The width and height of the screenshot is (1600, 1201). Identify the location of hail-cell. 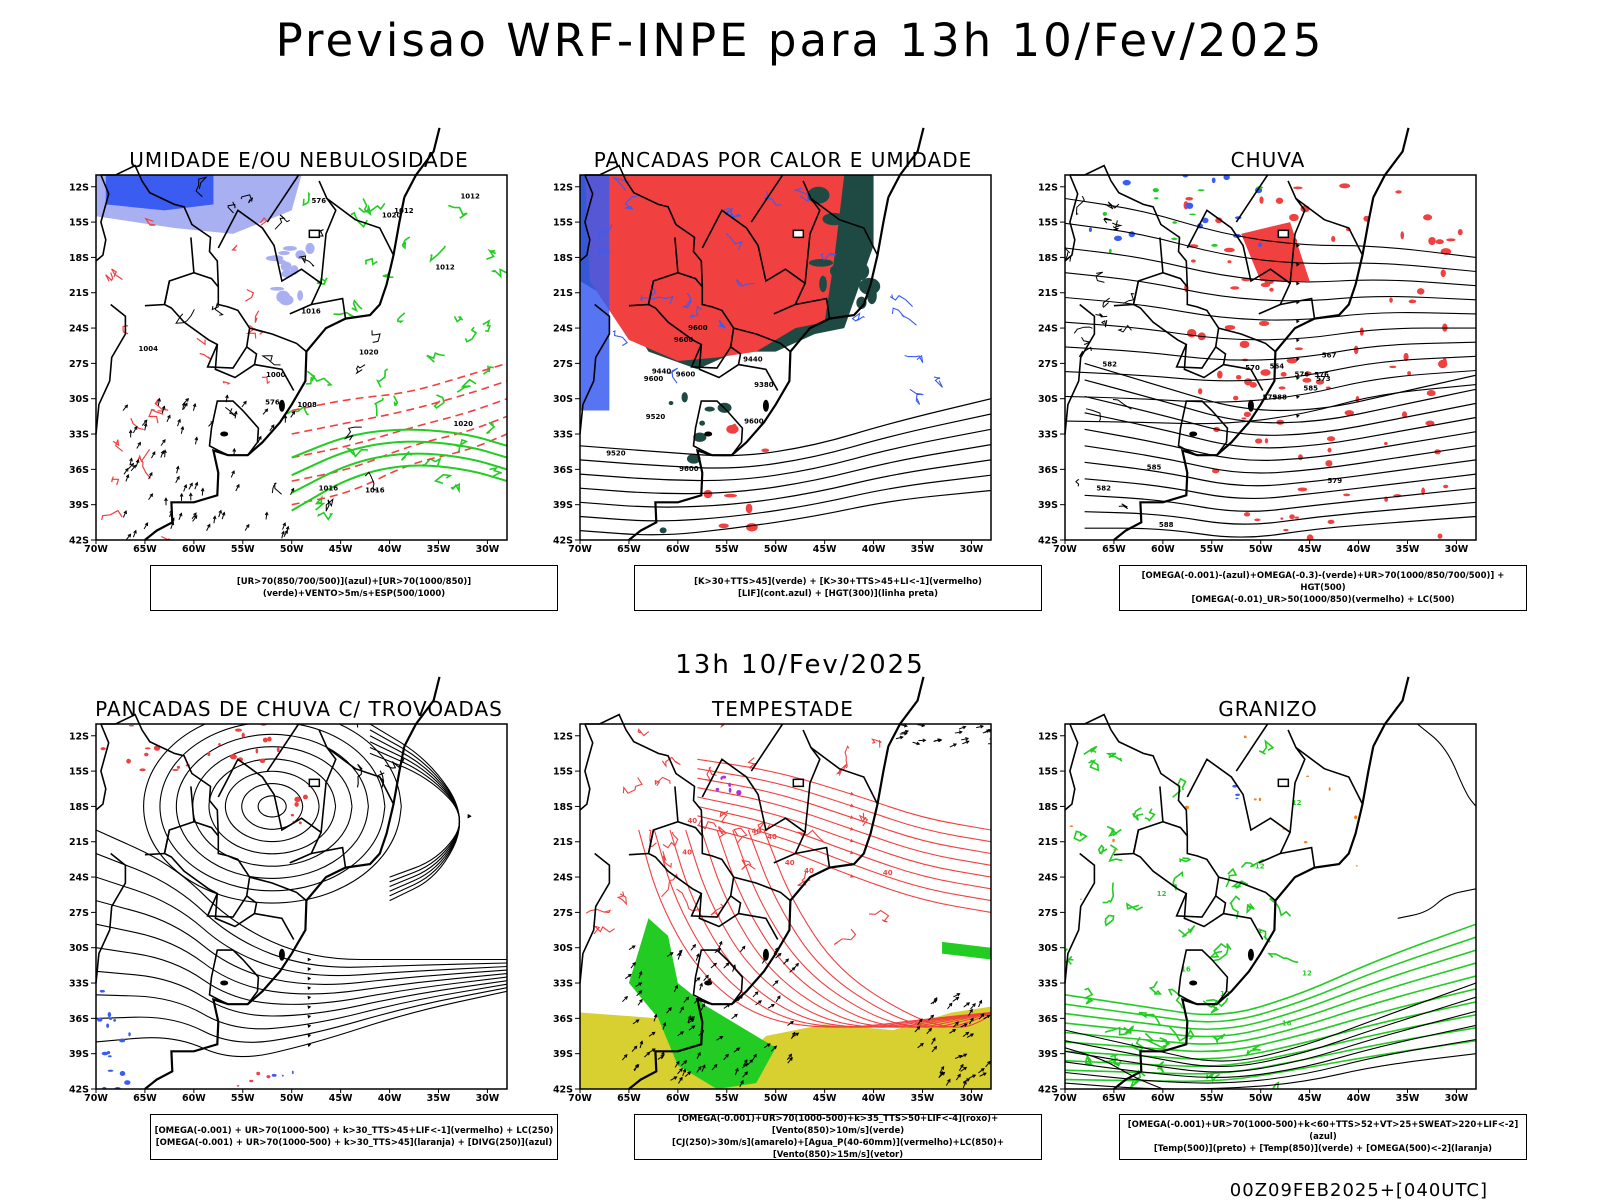
(1237, 795).